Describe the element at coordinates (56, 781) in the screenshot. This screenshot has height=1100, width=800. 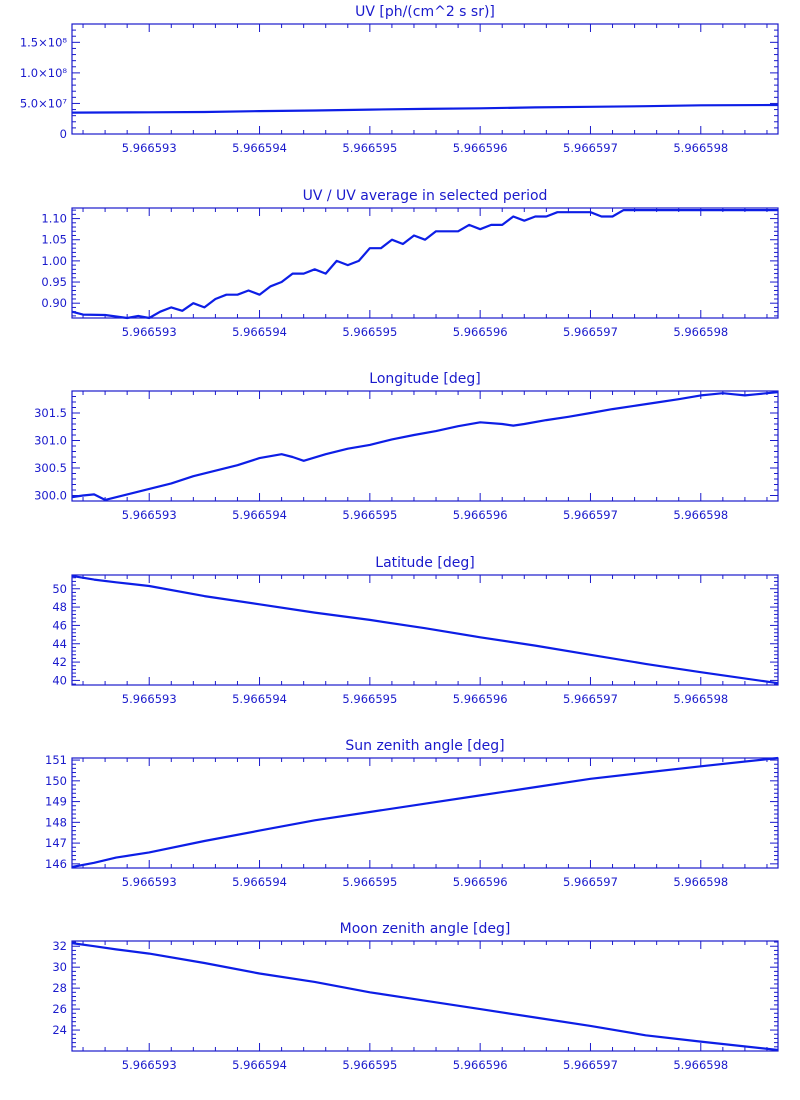
I see `y-tick-label: 150` at that location.